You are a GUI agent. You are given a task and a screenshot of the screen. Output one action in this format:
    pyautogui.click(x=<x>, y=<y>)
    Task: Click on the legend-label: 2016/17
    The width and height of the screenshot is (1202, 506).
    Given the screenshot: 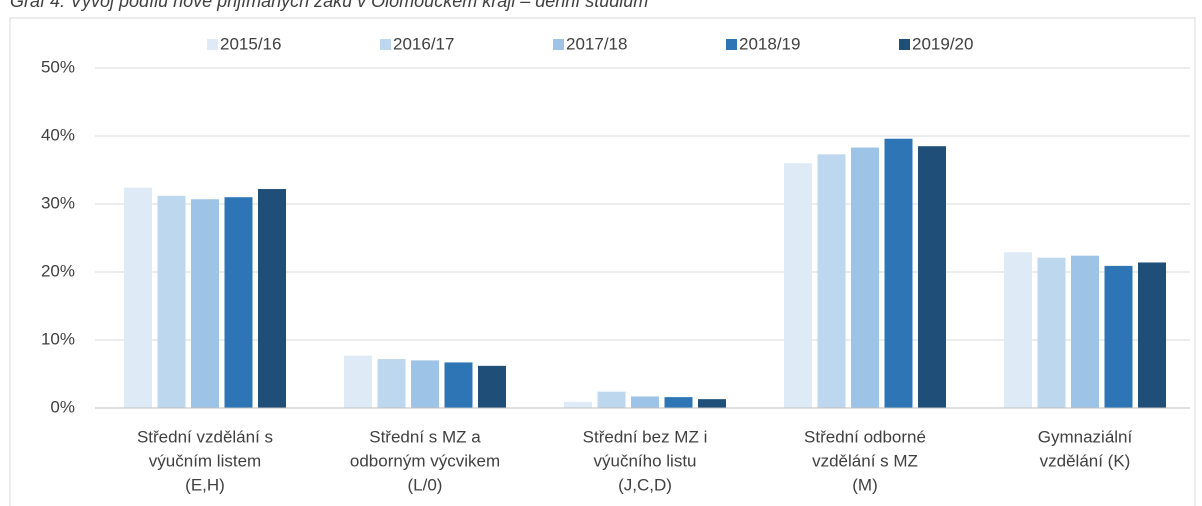 What is the action you would take?
    pyautogui.click(x=423, y=43)
    